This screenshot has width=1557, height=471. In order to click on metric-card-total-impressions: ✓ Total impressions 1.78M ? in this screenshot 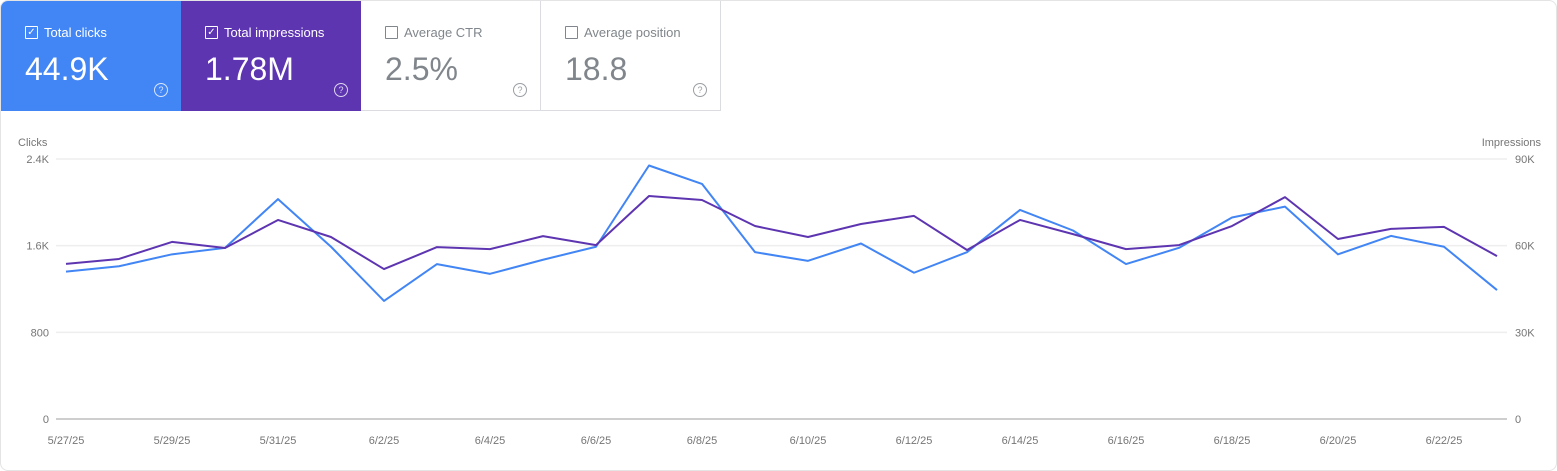, I will do `click(271, 56)`.